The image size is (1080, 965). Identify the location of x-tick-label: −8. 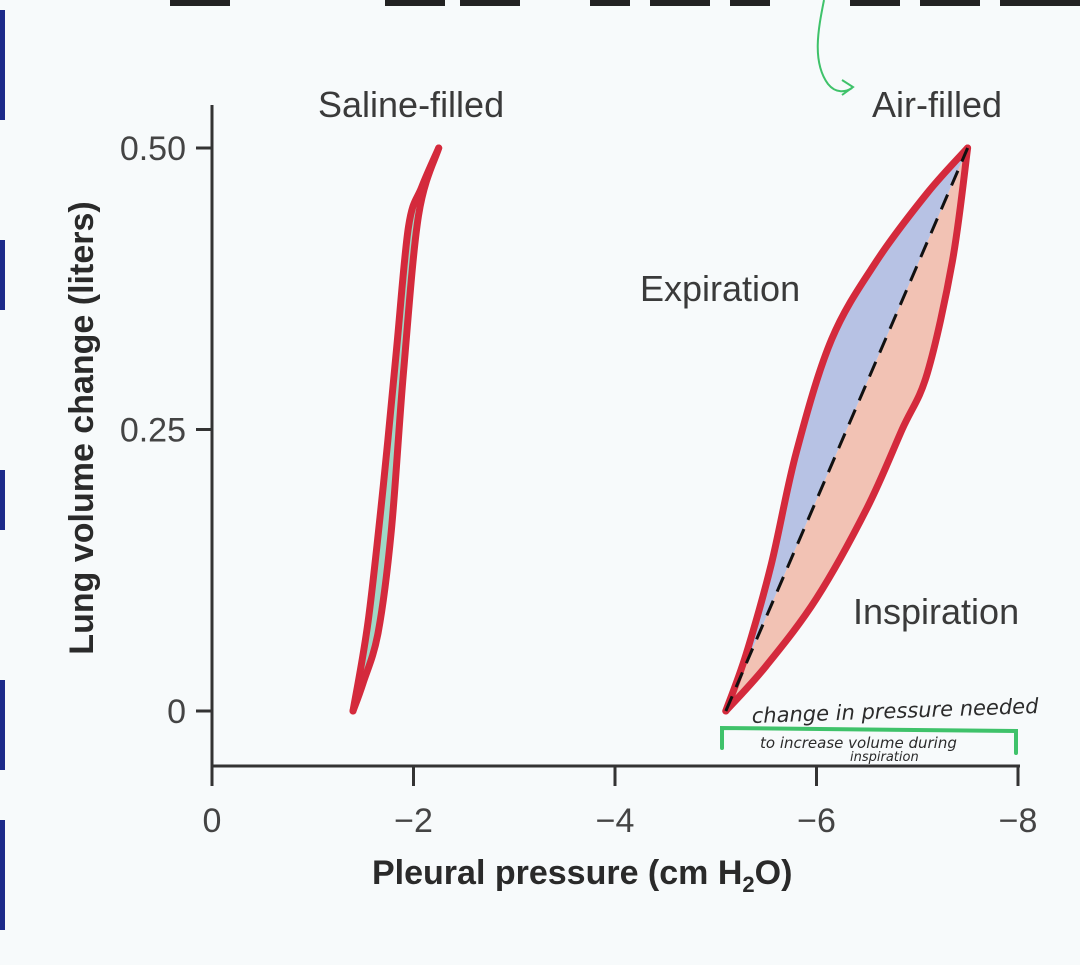
(1018, 821).